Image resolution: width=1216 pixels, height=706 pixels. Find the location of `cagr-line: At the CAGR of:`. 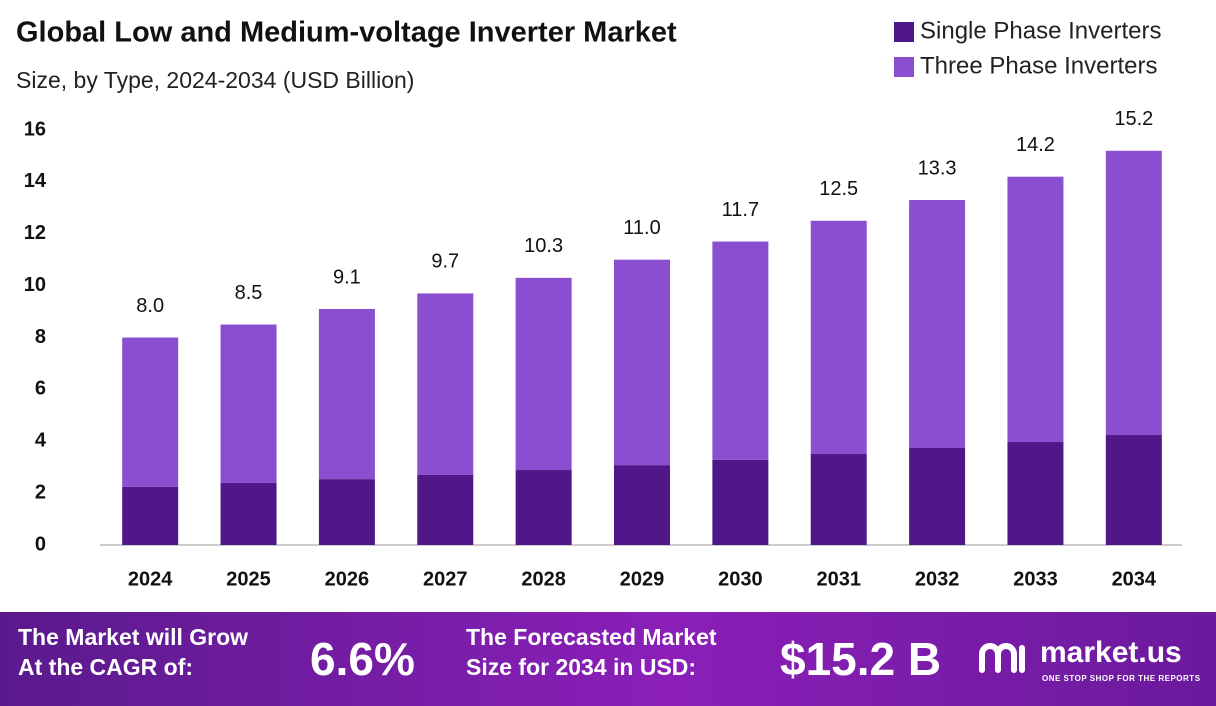

cagr-line: At the CAGR of: is located at coordinates (106, 667).